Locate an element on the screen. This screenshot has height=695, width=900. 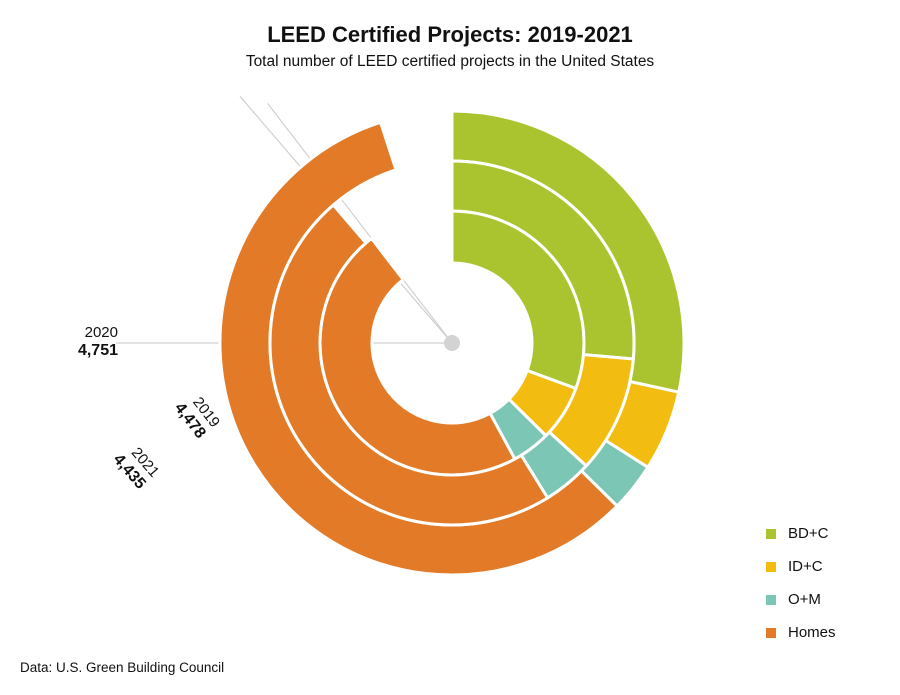
chart-title: LEED Certified Projects: 2019-2021 is located at coordinates (450, 34).